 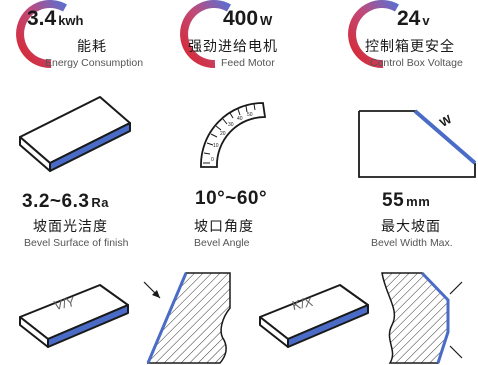 I want to click on energy-cn-label: 能耗, so click(x=92, y=46).